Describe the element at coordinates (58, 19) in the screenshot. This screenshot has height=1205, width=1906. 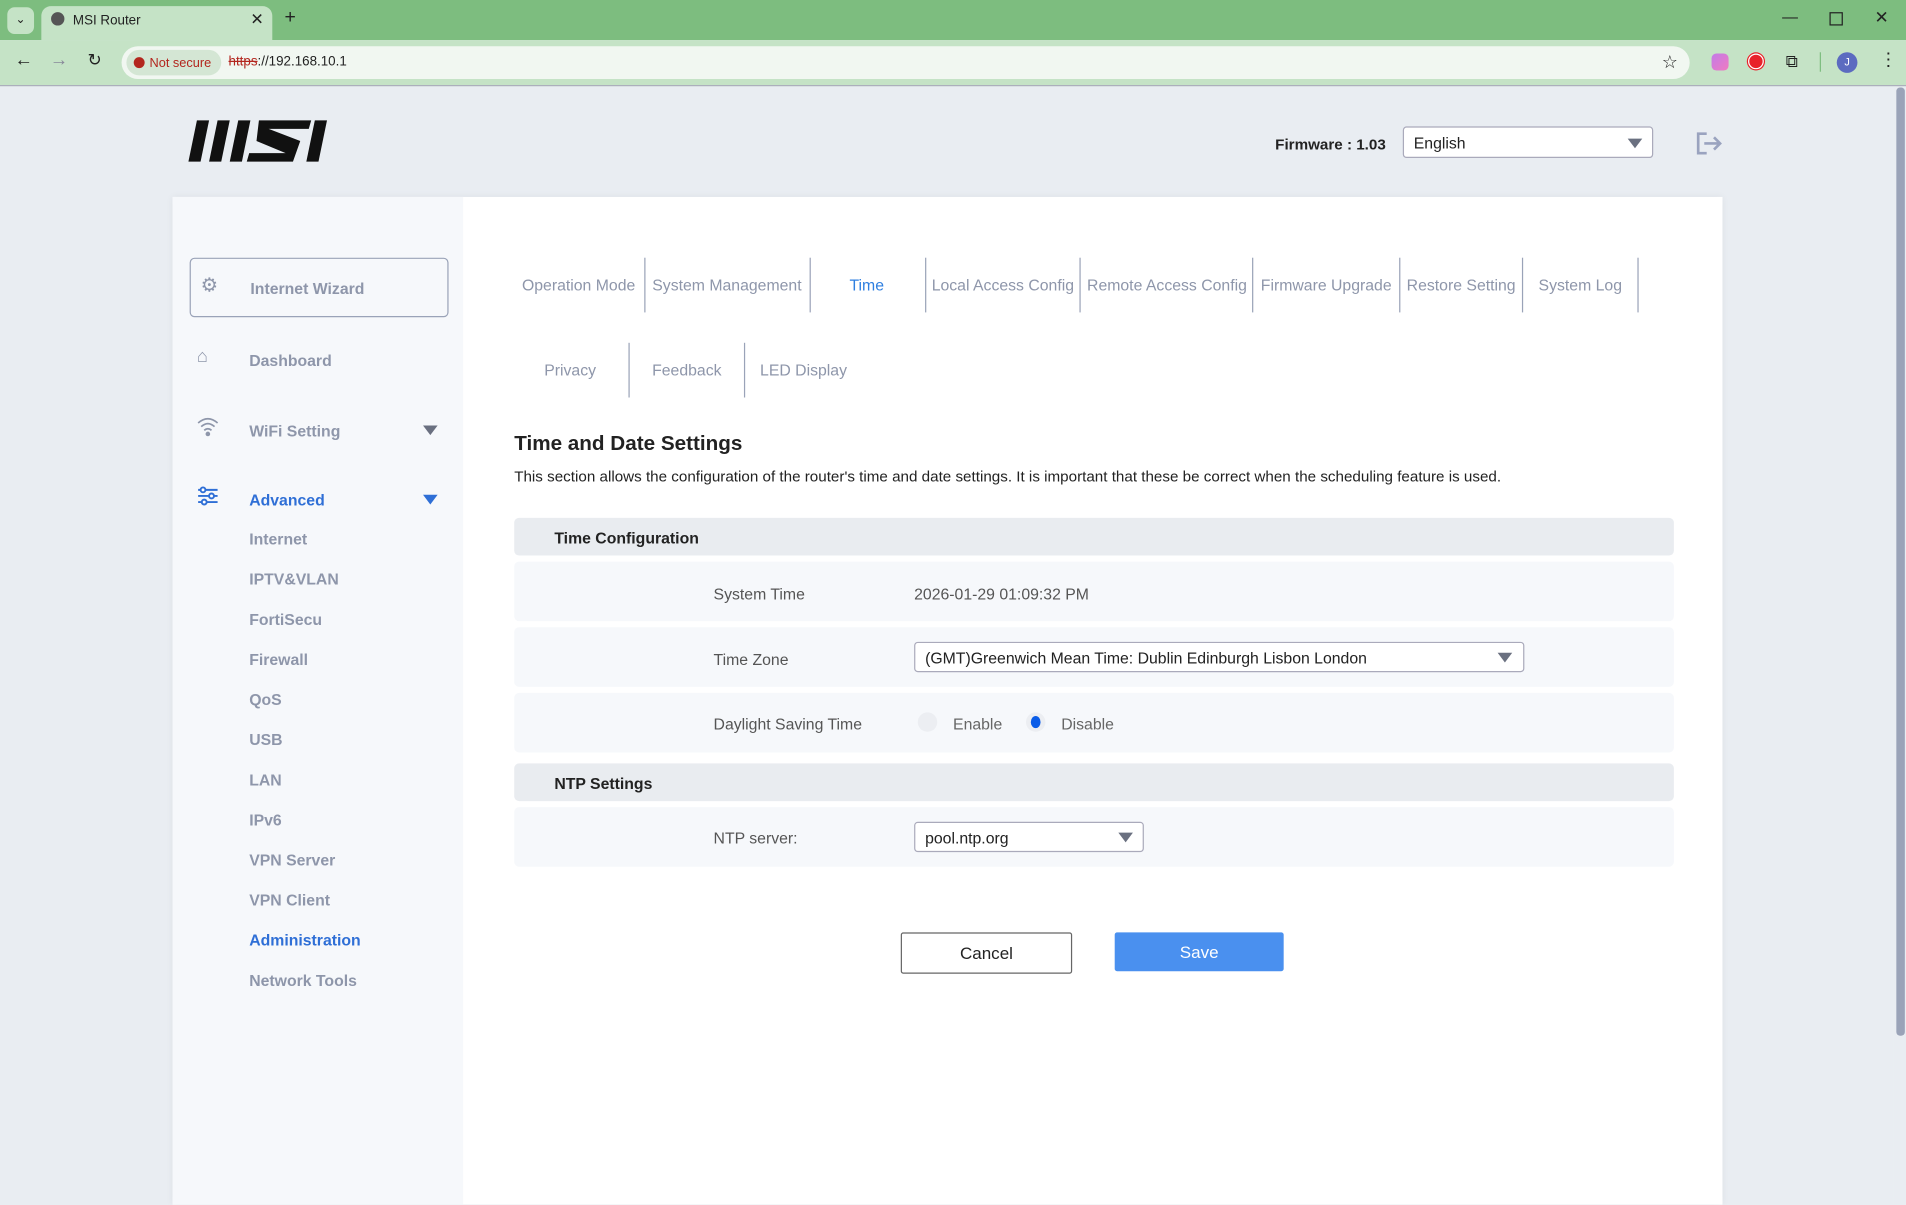
I see `globe-icon` at that location.